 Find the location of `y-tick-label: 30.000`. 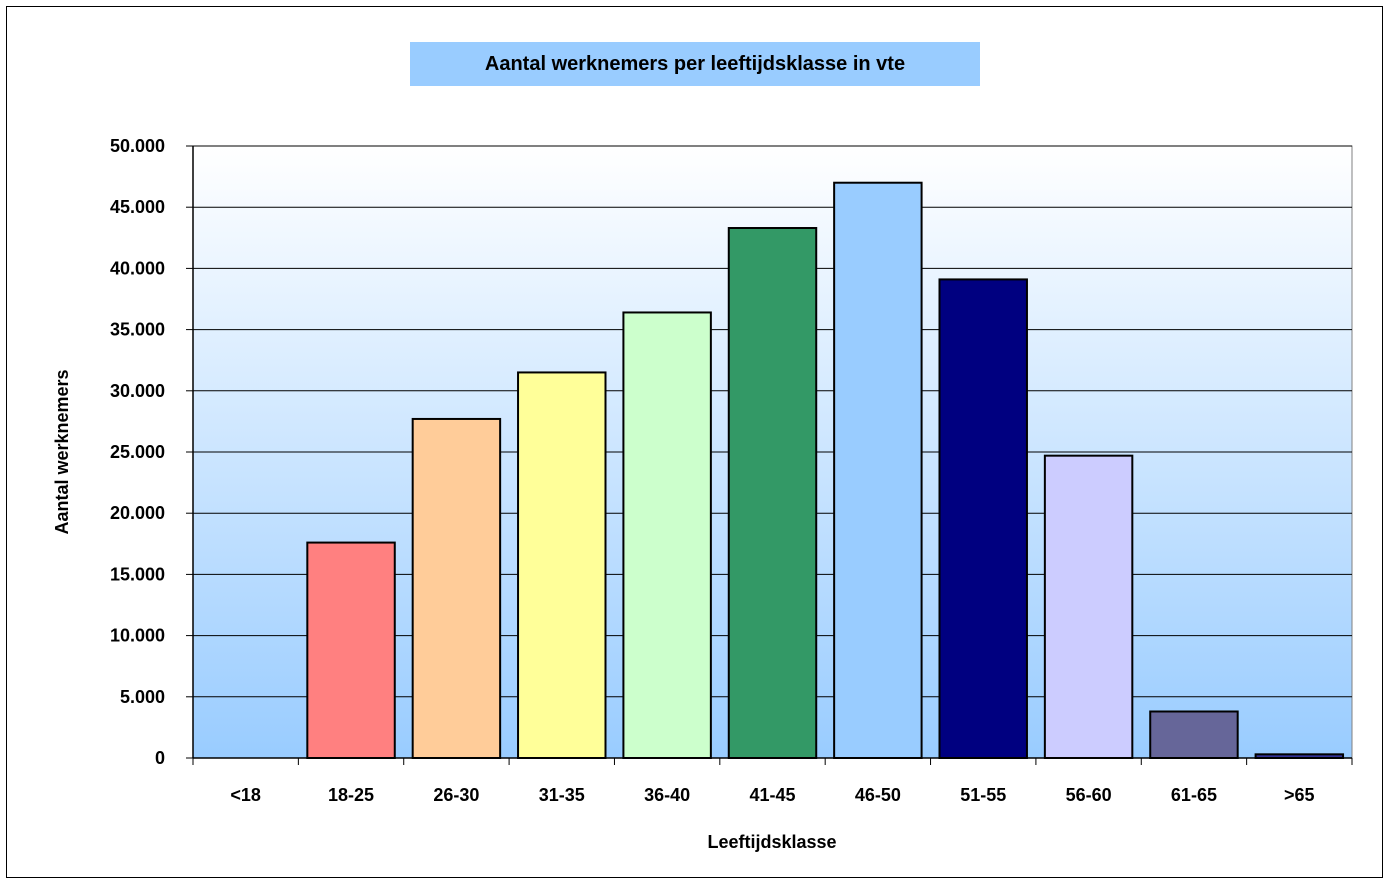

y-tick-label: 30.000 is located at coordinates (137, 391).